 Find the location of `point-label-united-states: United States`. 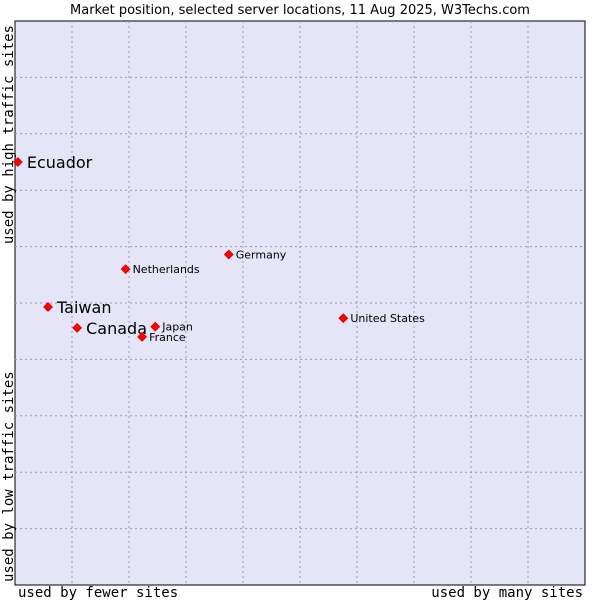

point-label-united-states: United States is located at coordinates (387, 318).